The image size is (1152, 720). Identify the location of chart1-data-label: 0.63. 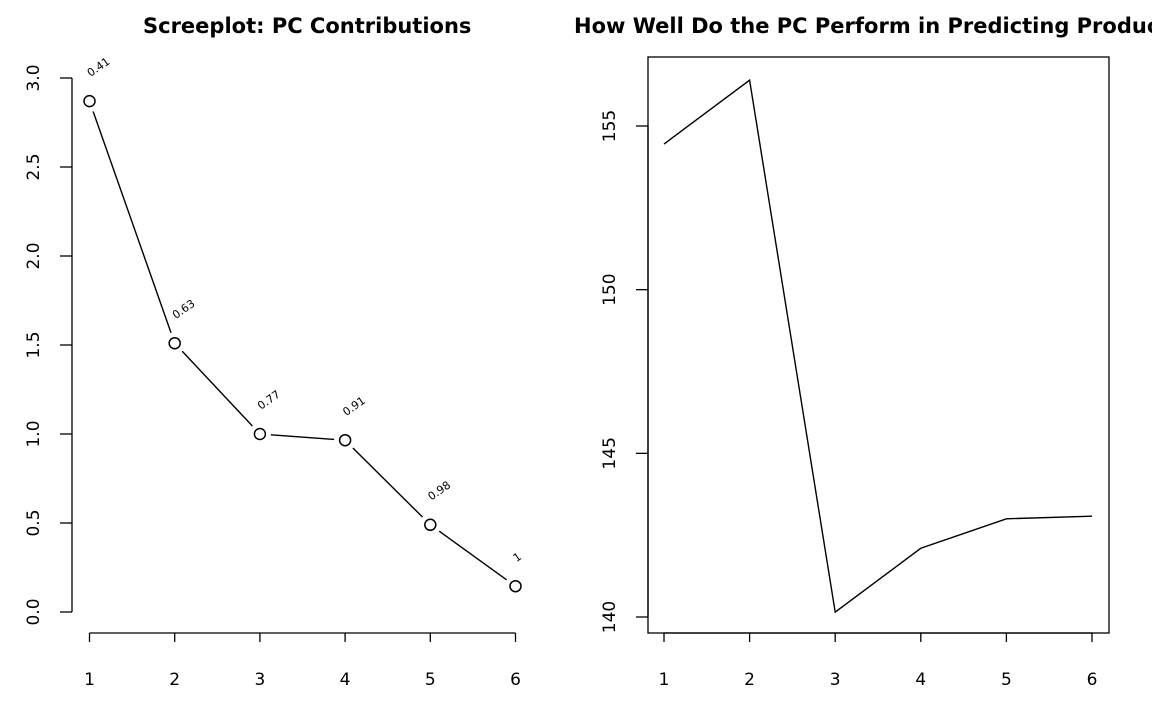
(184, 309).